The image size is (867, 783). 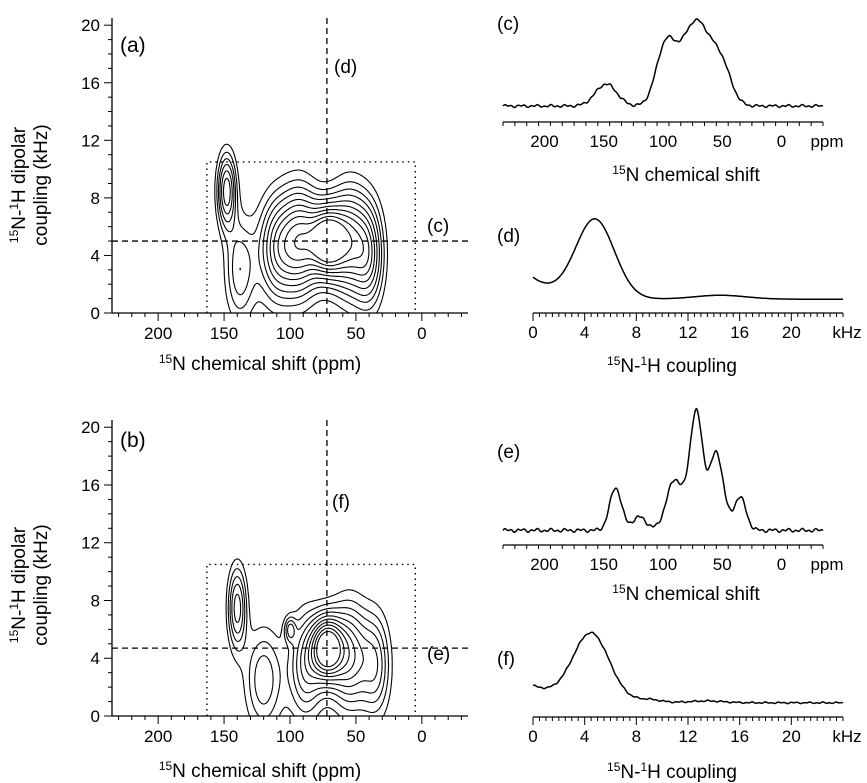 I want to click on panel-a-label: (a), so click(x=133, y=45).